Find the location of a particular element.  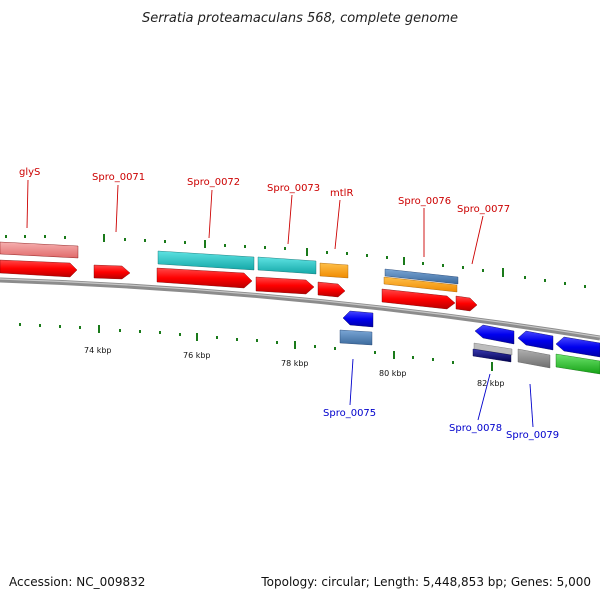

gene-label-spro-0075: Spro_0075 is located at coordinates (349, 413).